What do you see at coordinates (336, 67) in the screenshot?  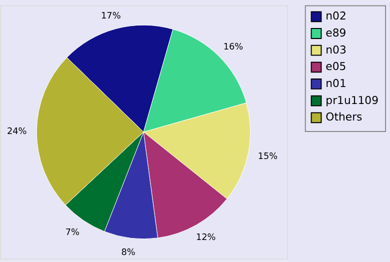 I see `legend-label: e05` at bounding box center [336, 67].